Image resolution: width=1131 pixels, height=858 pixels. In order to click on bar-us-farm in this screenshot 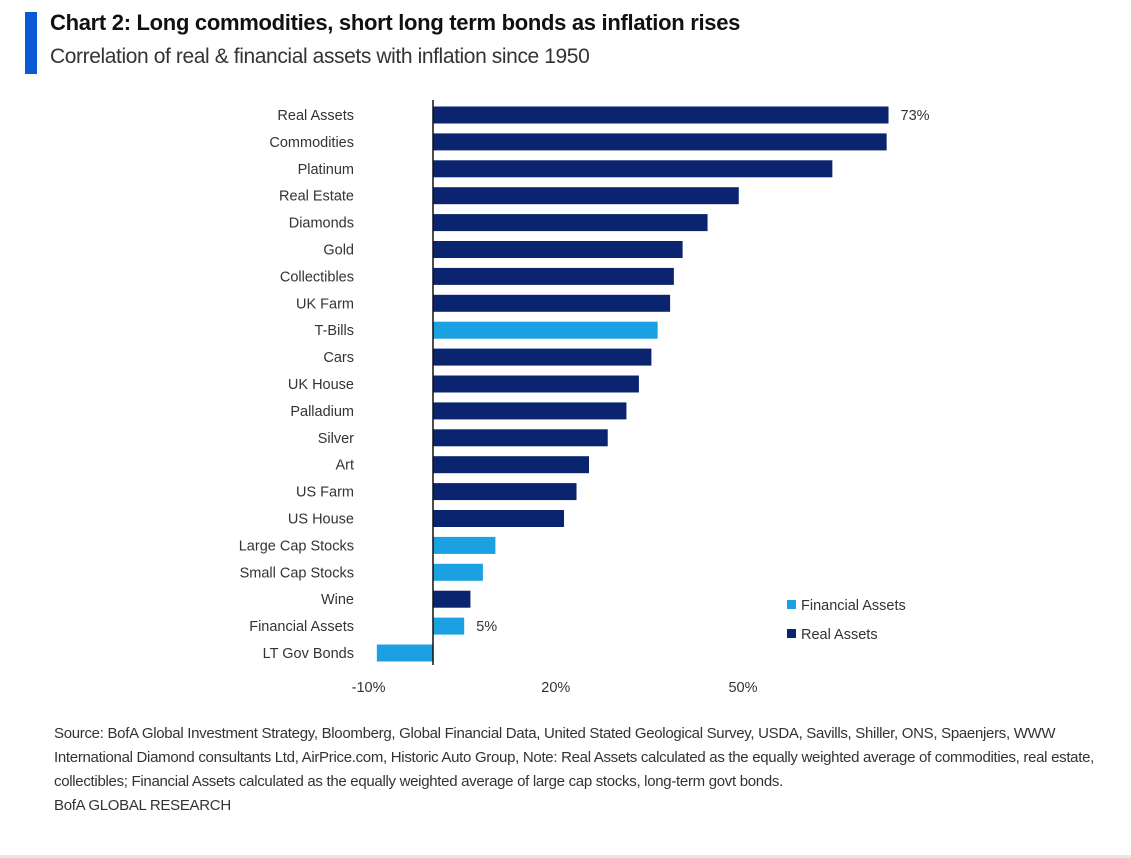, I will do `click(505, 492)`.